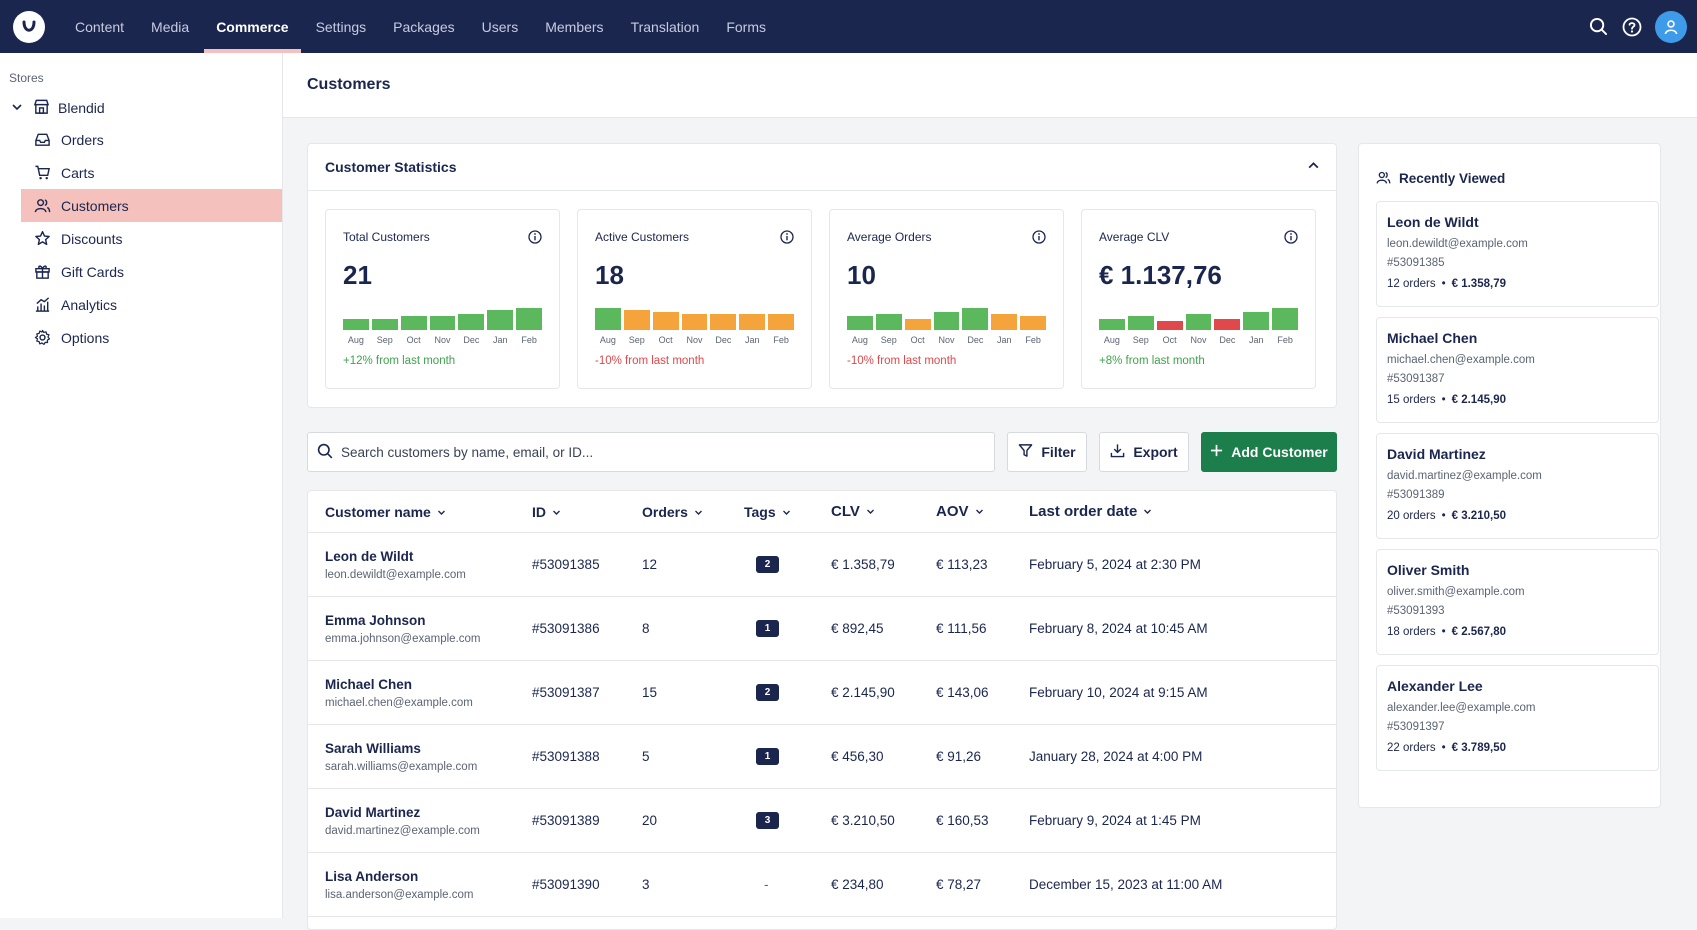 The image size is (1697, 930). Describe the element at coordinates (1478, 748) in the screenshot. I see `recent-total-value: € 3.789,50` at that location.